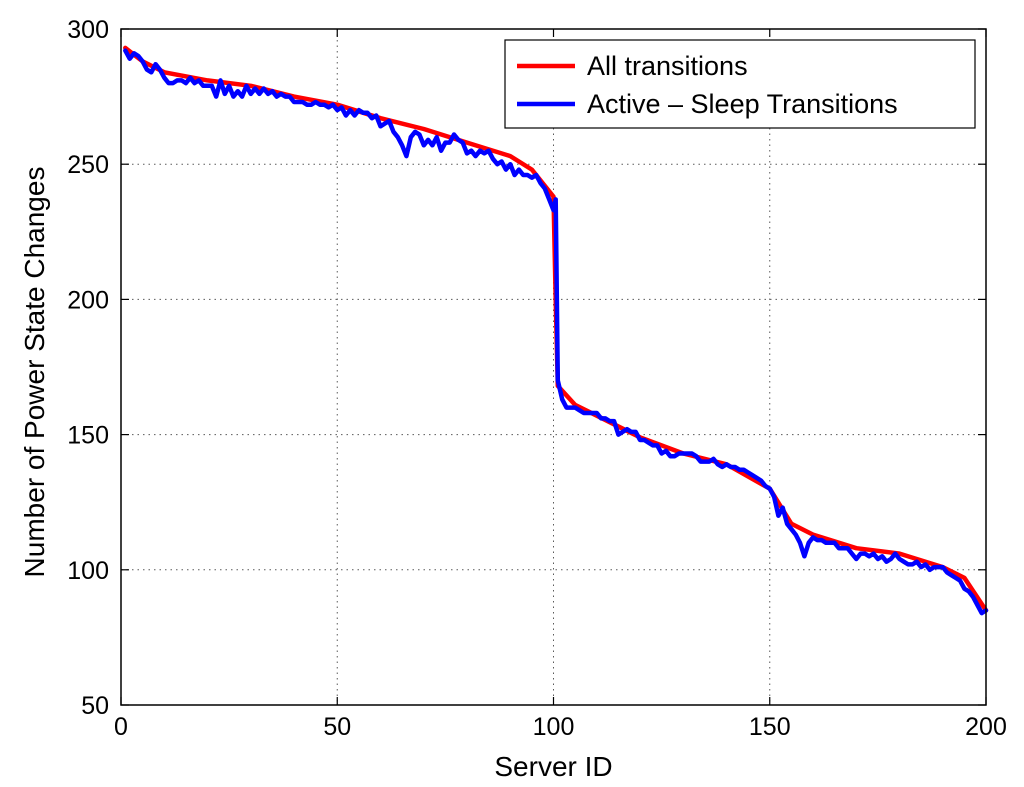 The image size is (1024, 787). Describe the element at coordinates (986, 727) in the screenshot. I see `x-tick-label: 200` at that location.